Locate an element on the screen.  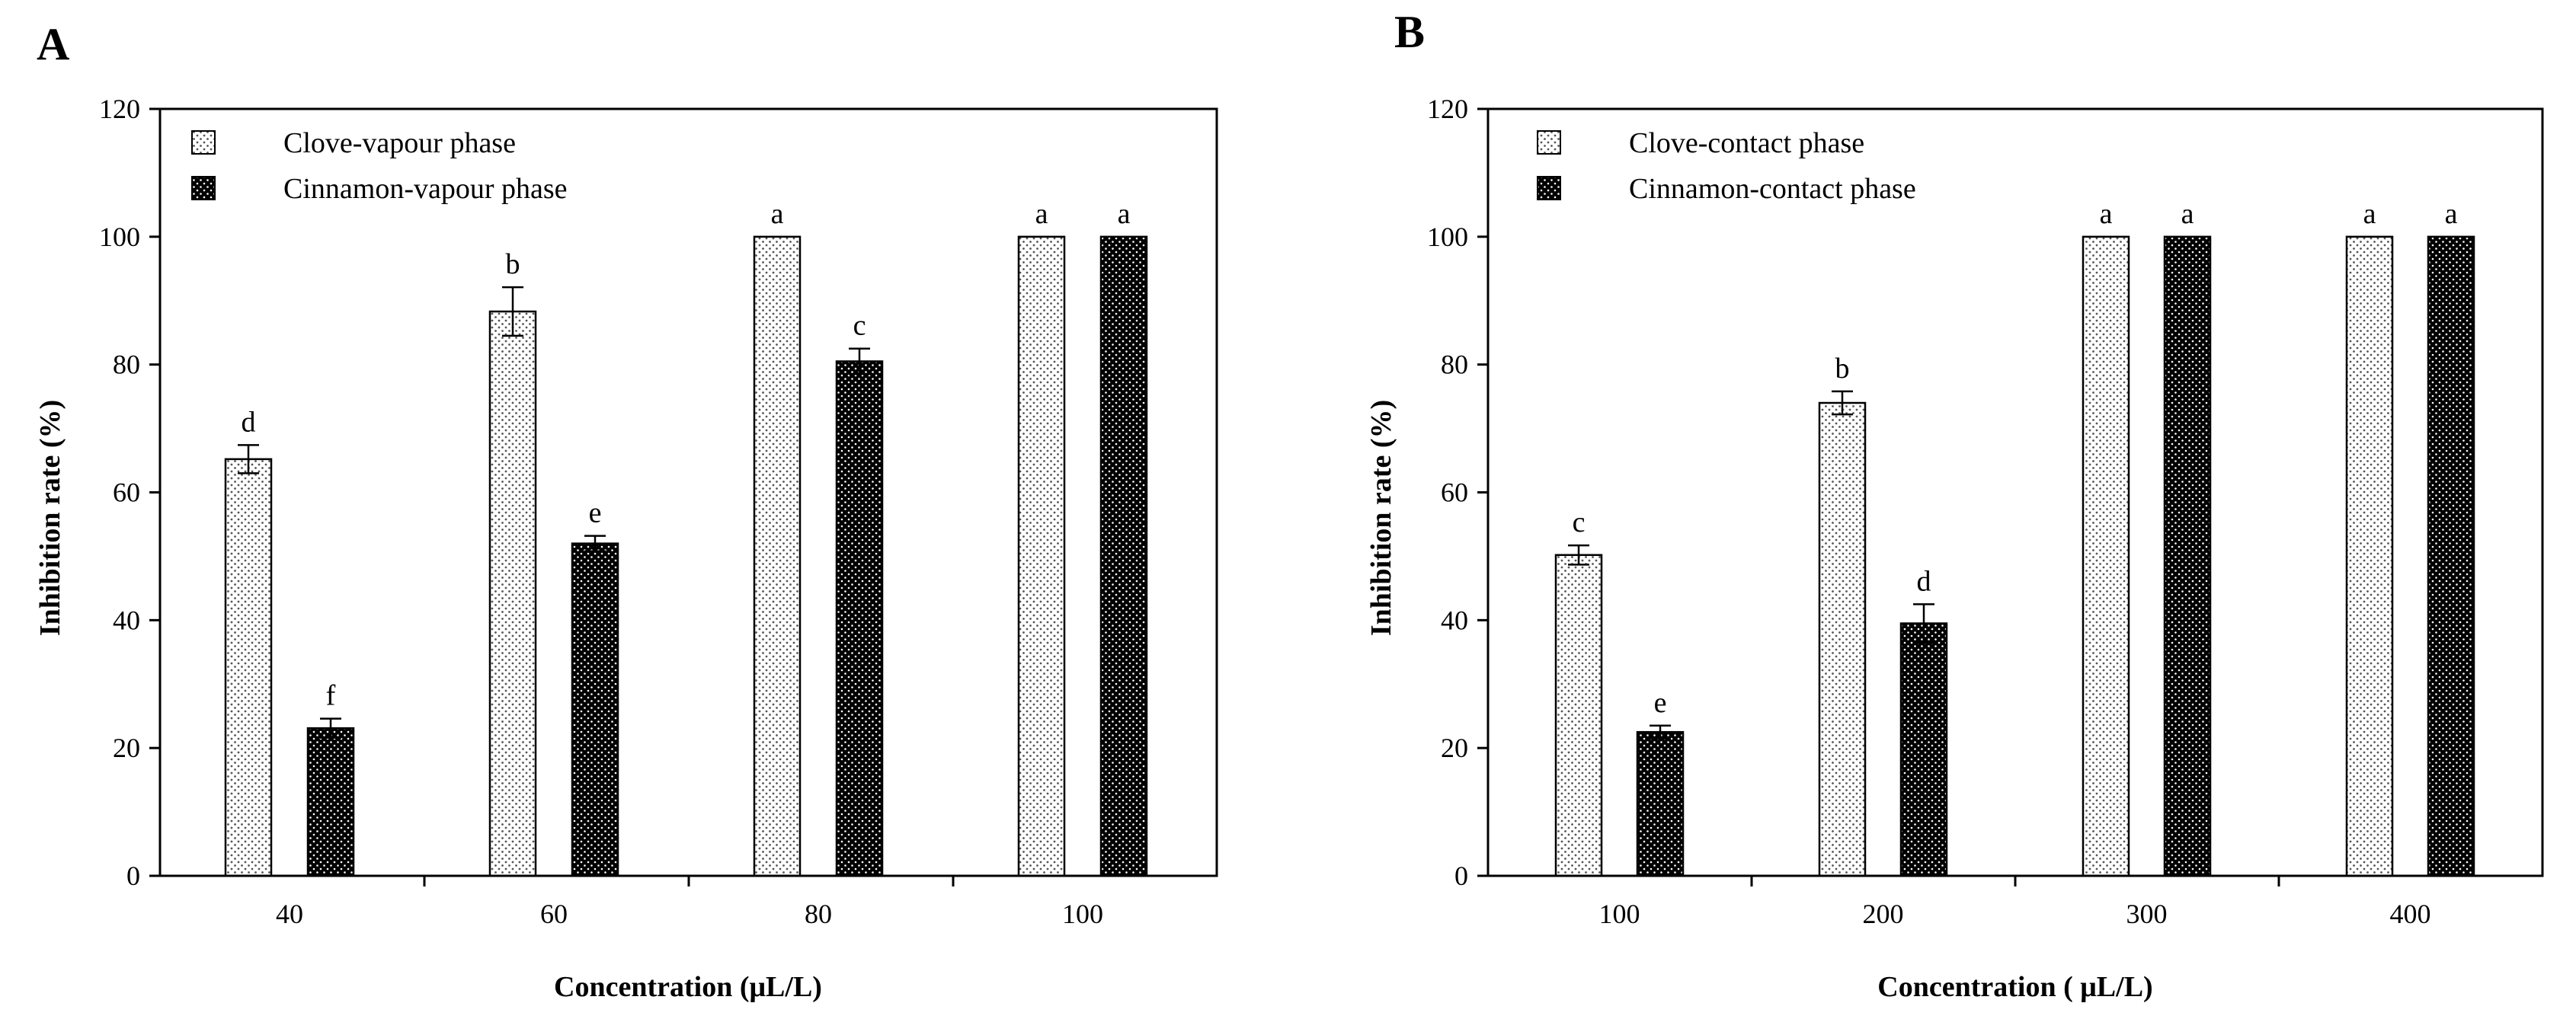
x-tick-label: 80 is located at coordinates (818, 914).